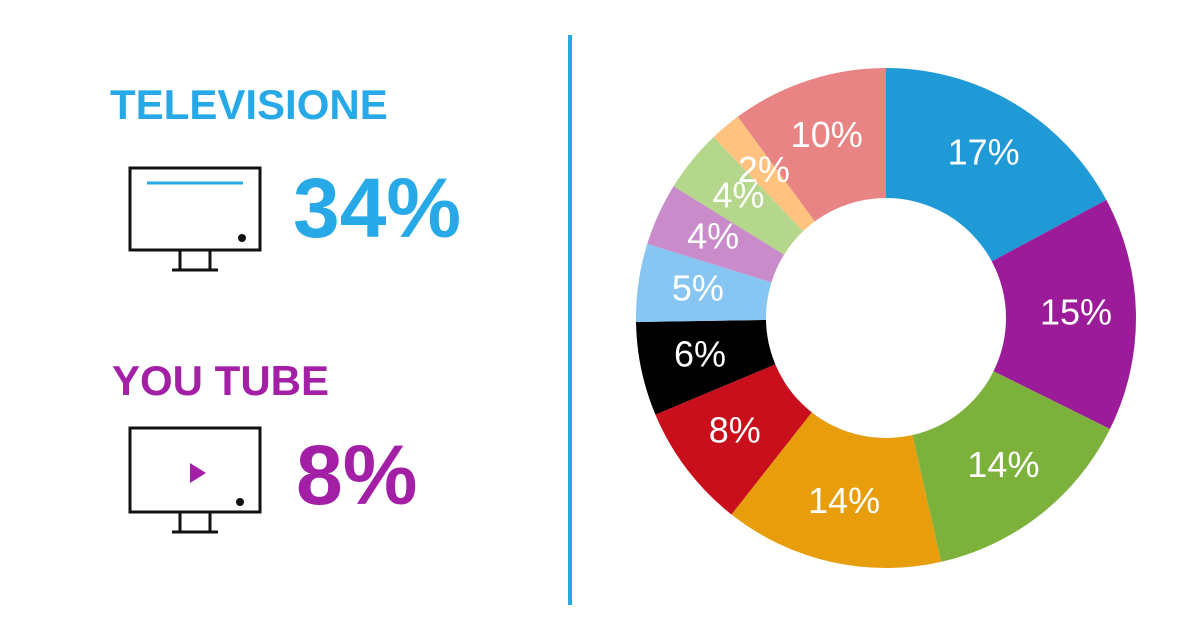  Describe the element at coordinates (698, 287) in the screenshot. I see `value-label: 5%` at that location.